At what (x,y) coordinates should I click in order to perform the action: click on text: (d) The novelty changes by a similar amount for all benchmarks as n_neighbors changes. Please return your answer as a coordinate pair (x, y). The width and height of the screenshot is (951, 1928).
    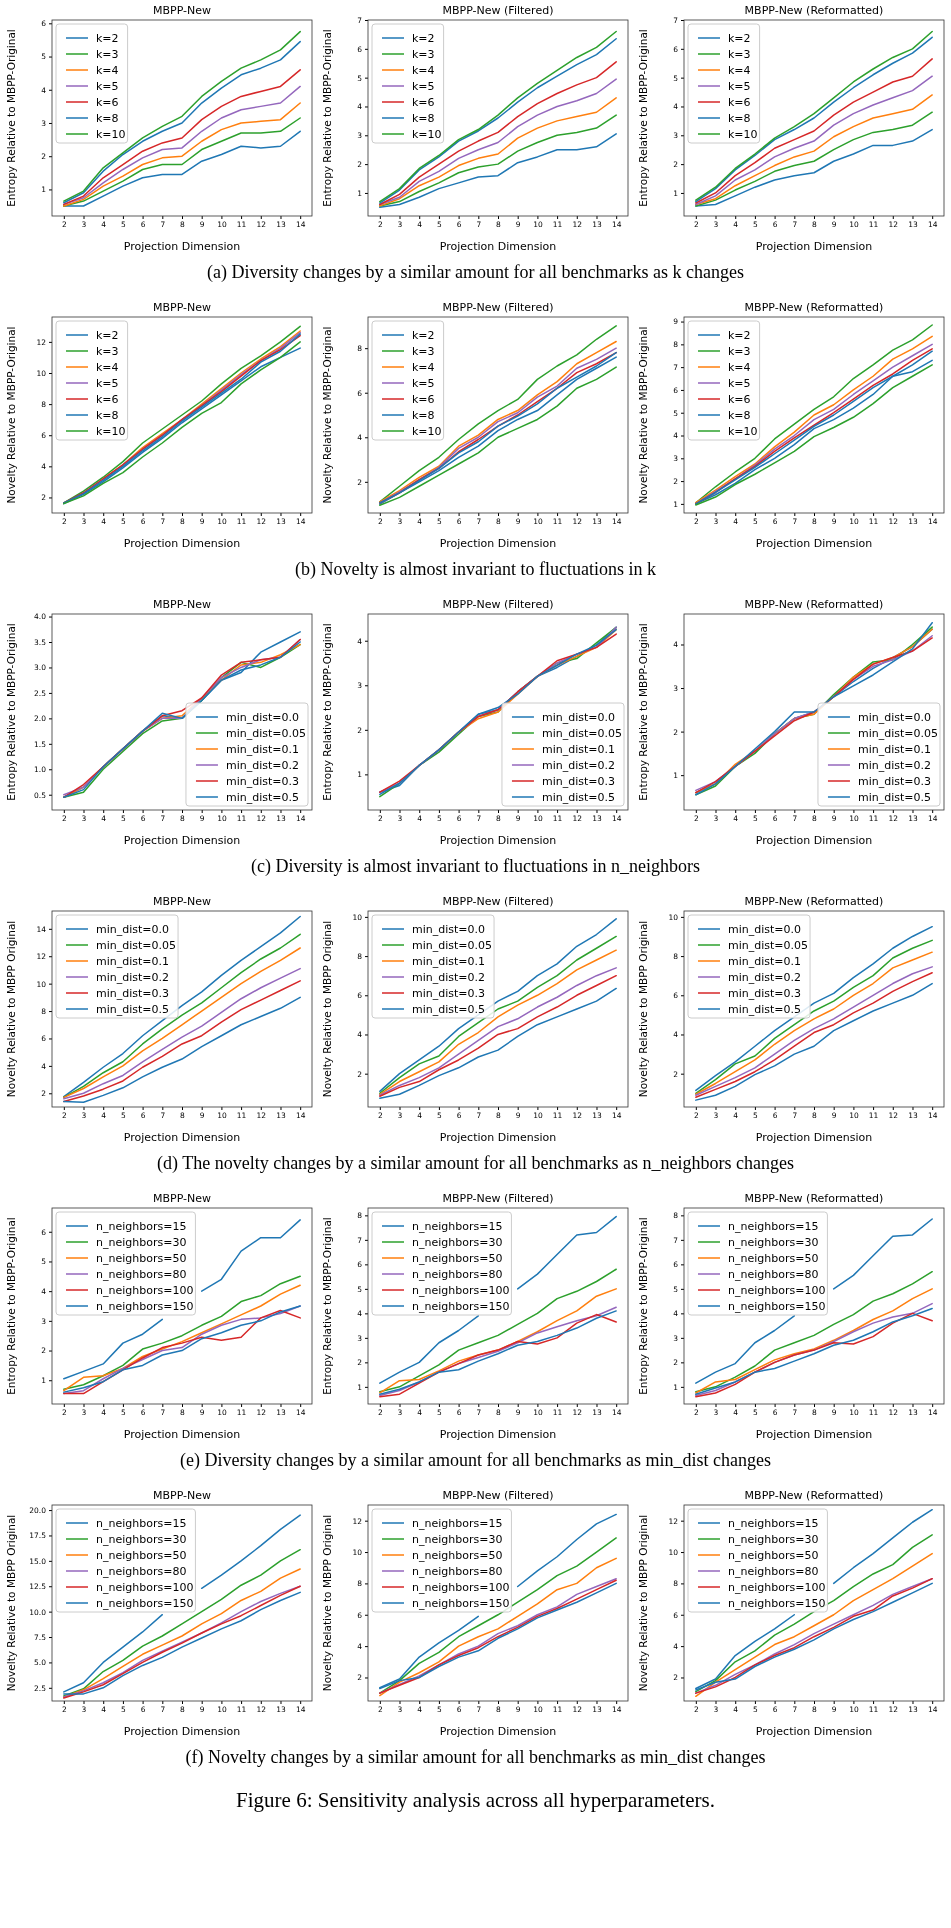
    Looking at the image, I should click on (475, 1163).